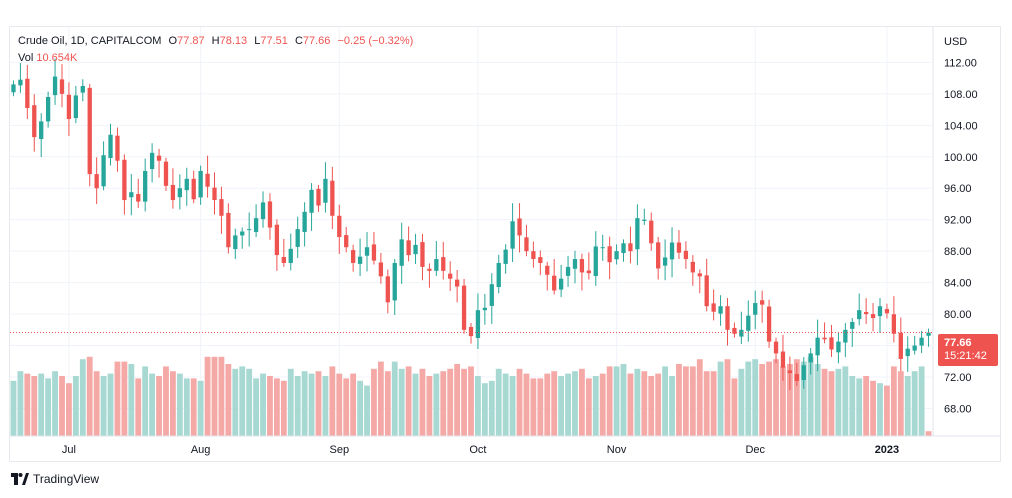  I want to click on brand-logo: TradingView, so click(55, 479).